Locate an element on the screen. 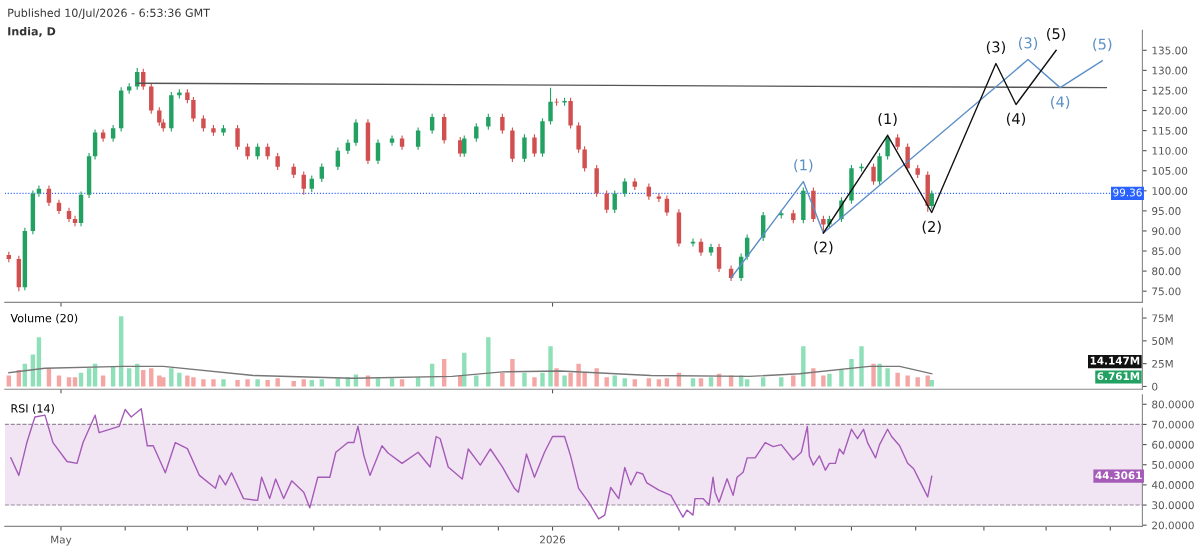 The image size is (1200, 560). y-tick-label: 90.00 is located at coordinates (1166, 231).